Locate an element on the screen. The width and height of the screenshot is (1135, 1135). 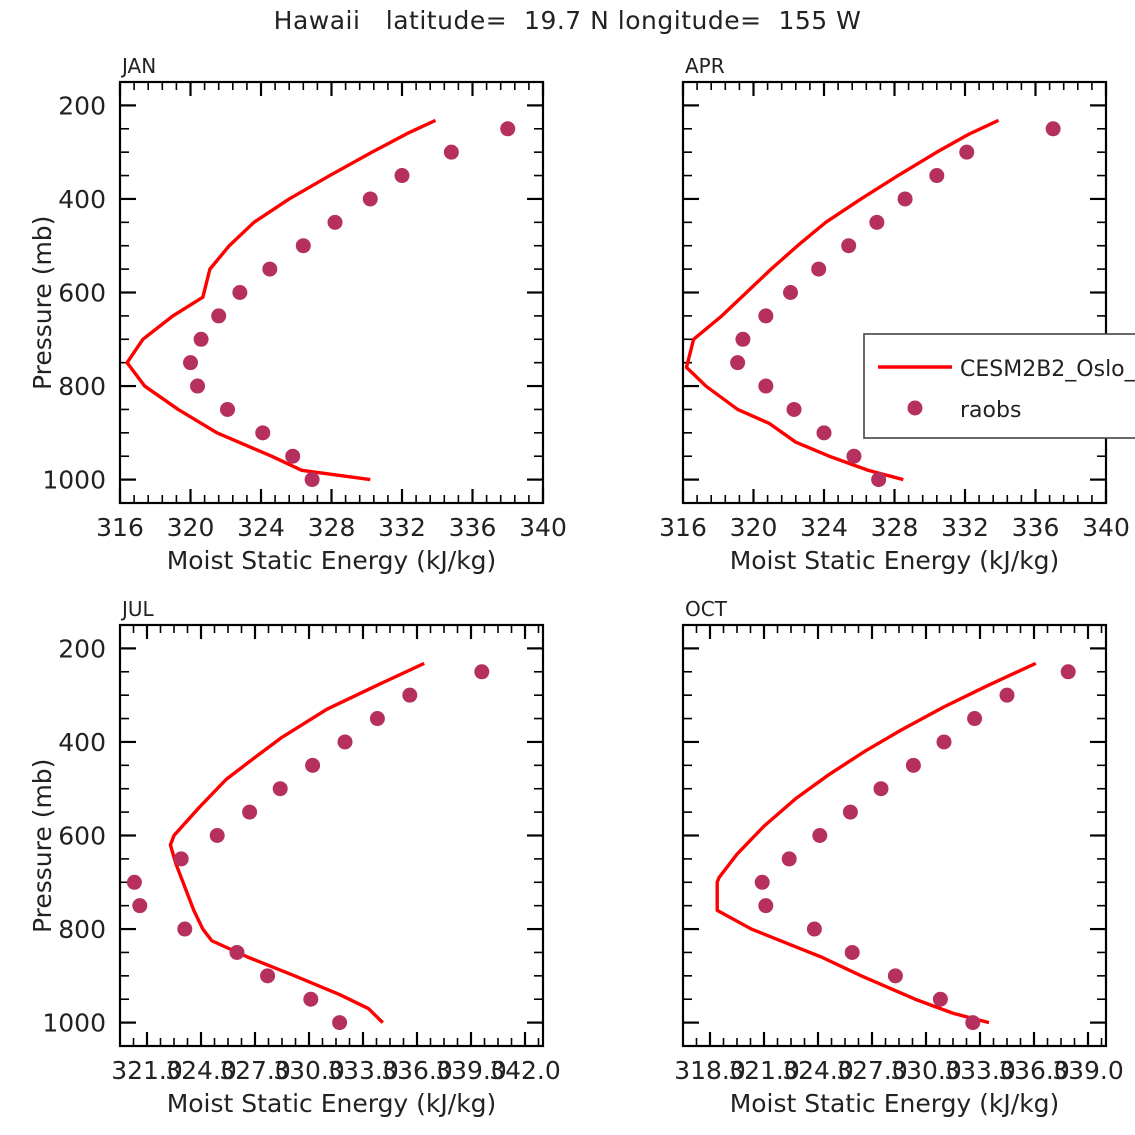
model-line-jan is located at coordinates (281, 300).